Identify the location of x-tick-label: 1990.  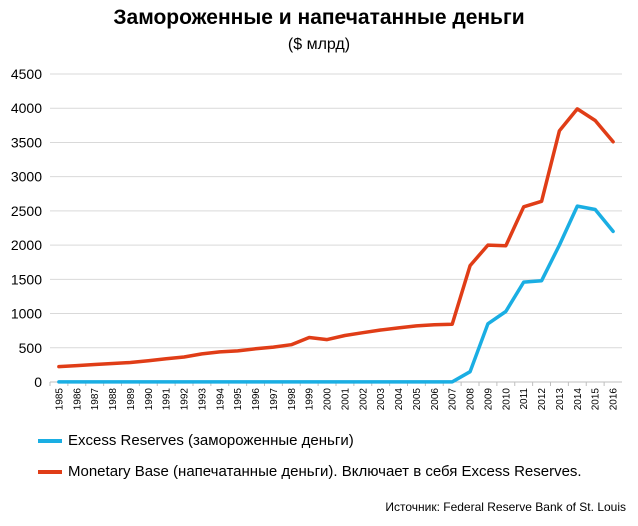
(149, 399).